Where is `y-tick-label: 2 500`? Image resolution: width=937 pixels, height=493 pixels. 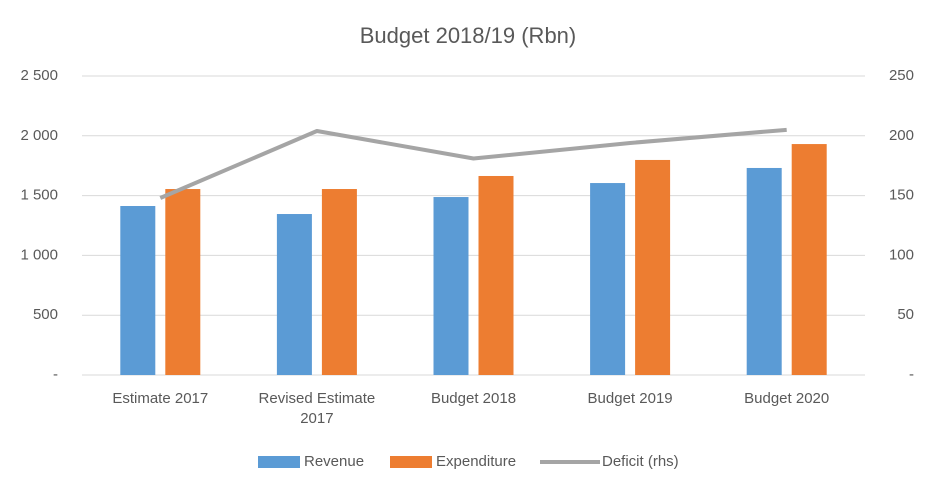
y-tick-label: 2 500 is located at coordinates (39, 75).